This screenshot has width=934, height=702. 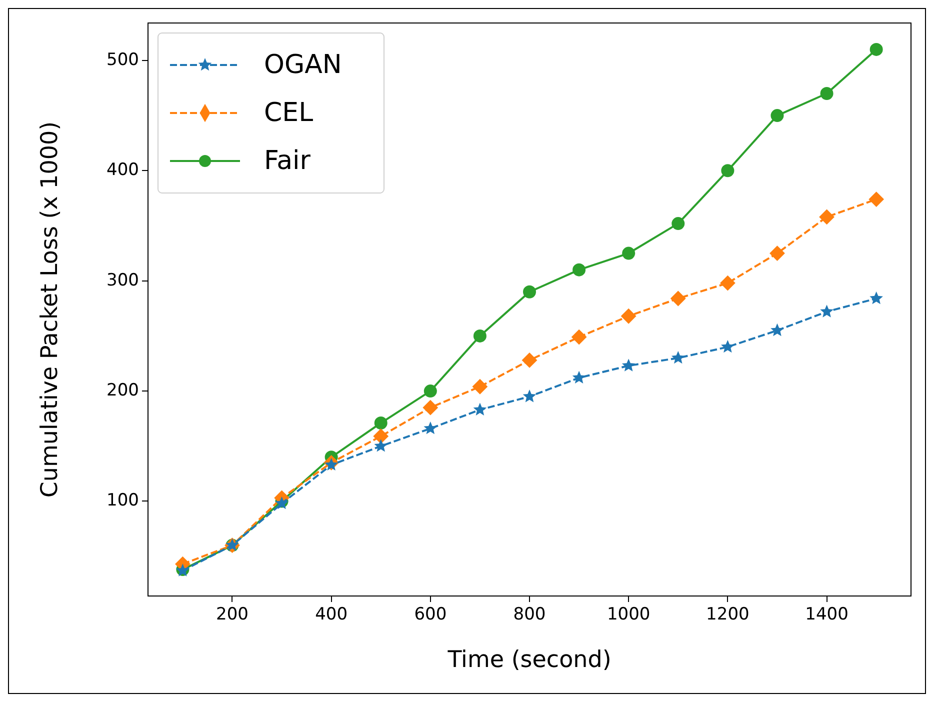 What do you see at coordinates (232, 614) in the screenshot?
I see `x-tick-label: 200` at bounding box center [232, 614].